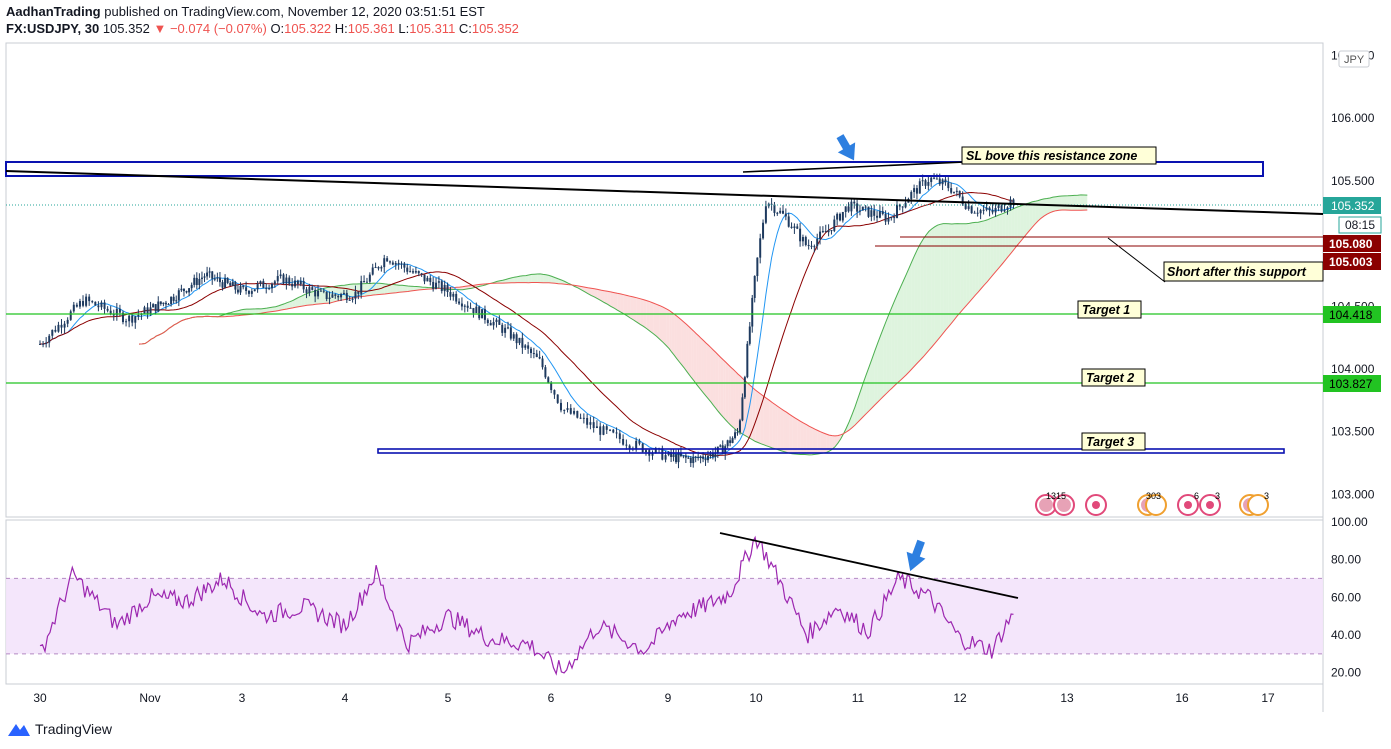 This screenshot has height=749, width=1391. I want to click on short-arrow-line, so click(1136, 260).